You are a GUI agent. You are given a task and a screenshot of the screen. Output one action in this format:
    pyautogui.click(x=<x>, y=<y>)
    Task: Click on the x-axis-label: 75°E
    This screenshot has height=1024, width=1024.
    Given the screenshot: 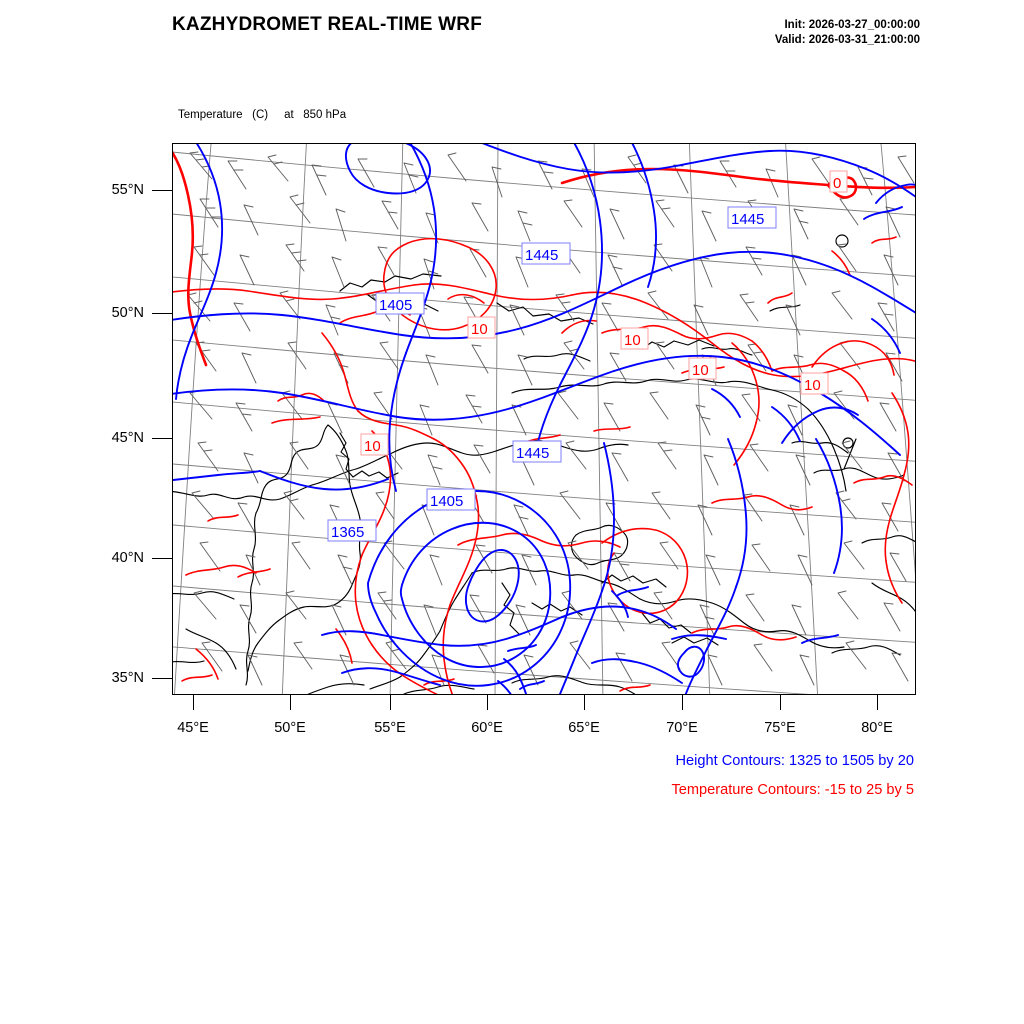 What is the action you would take?
    pyautogui.click(x=780, y=728)
    